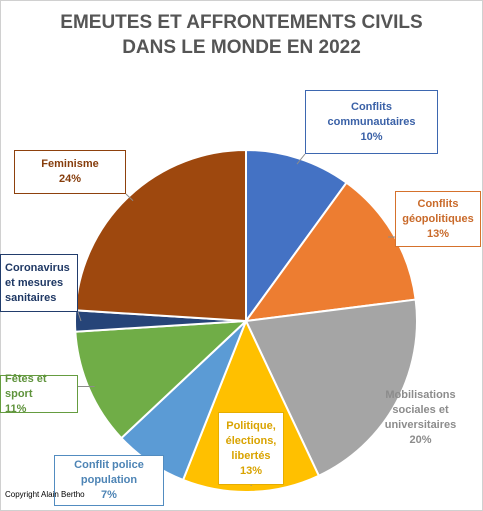 The width and height of the screenshot is (483, 511). Describe the element at coordinates (420, 395) in the screenshot. I see `slice-label-line: Mobilisations` at that location.